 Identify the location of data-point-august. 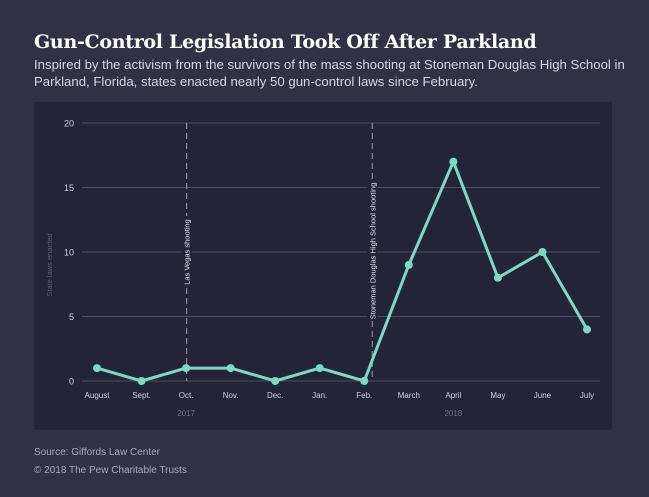
(97, 368).